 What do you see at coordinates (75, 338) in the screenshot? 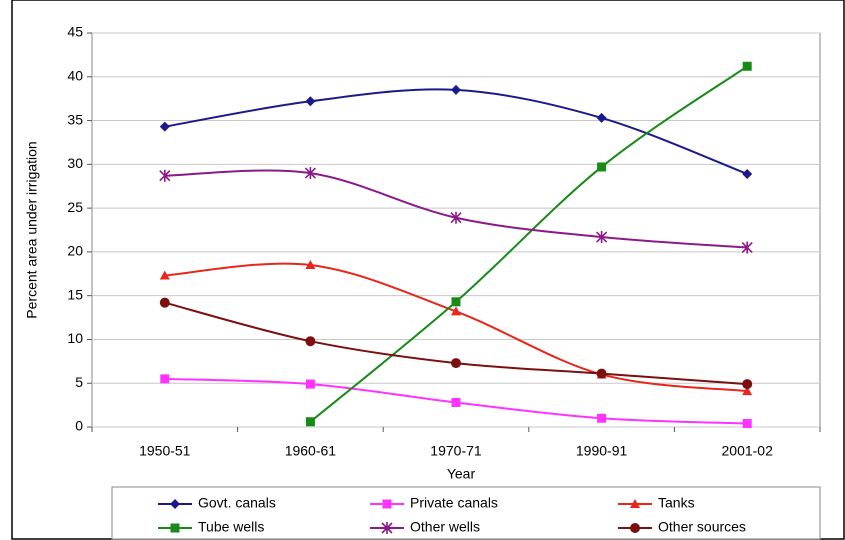
I see `y-tick-label: 10` at bounding box center [75, 338].